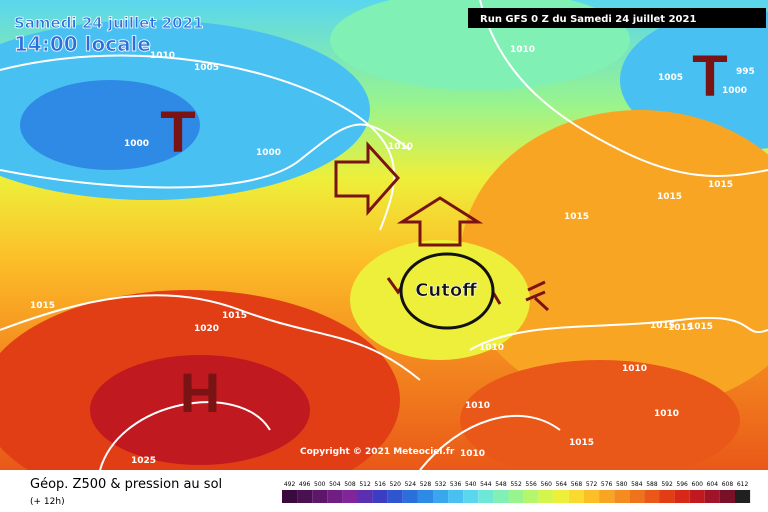  Describe the element at coordinates (396, 484) in the screenshot. I see `scale-label: 520` at that location.